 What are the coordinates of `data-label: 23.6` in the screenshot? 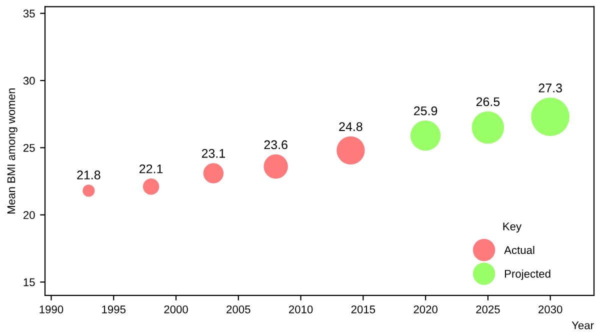 It's located at (276, 145).